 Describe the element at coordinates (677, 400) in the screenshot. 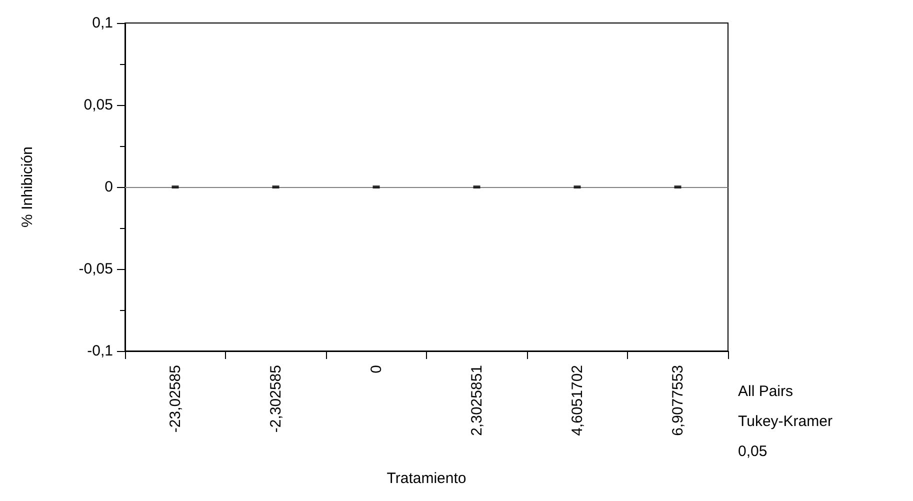

I see `x-tick-label: 6,9077553` at that location.